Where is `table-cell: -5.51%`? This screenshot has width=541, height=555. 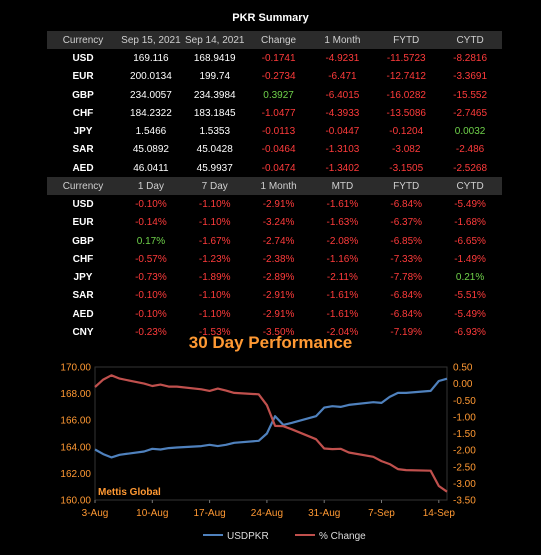 table-cell: -5.51% is located at coordinates (470, 296).